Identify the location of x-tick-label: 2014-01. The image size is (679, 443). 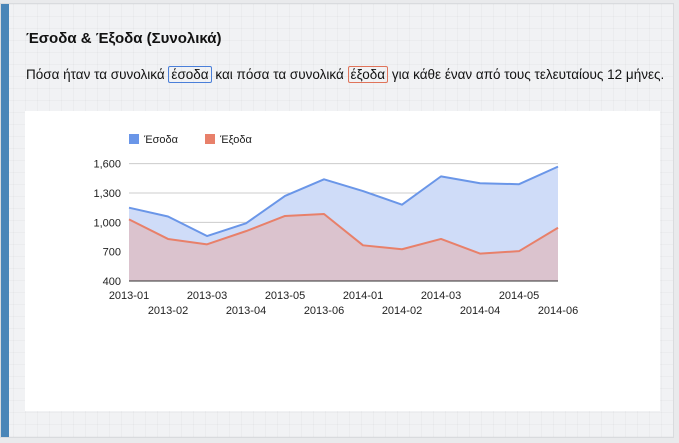
(363, 296).